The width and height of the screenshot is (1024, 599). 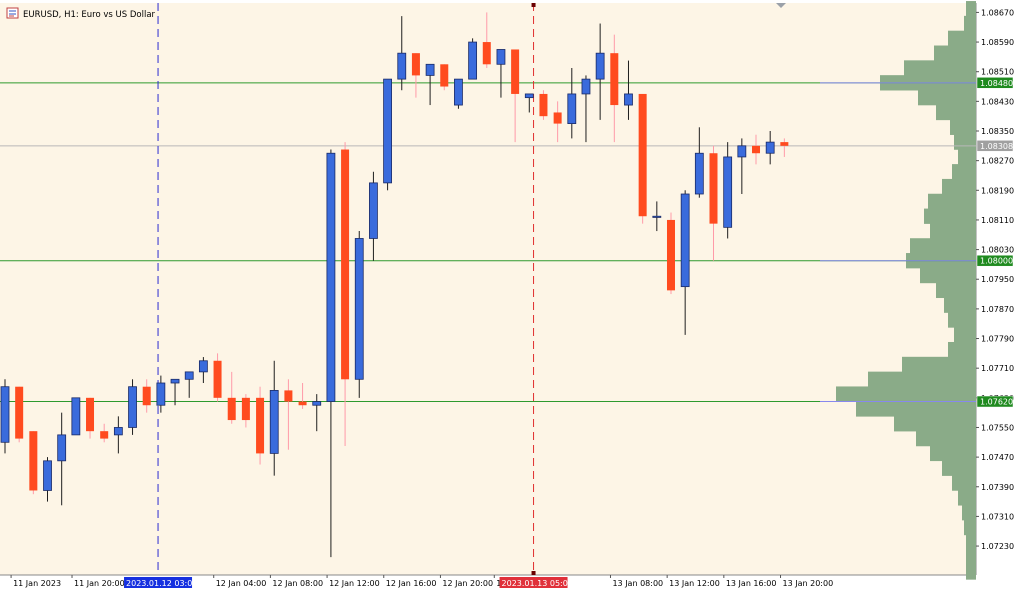 I want to click on price-tick-label-3: 1.08430, so click(x=997, y=101).